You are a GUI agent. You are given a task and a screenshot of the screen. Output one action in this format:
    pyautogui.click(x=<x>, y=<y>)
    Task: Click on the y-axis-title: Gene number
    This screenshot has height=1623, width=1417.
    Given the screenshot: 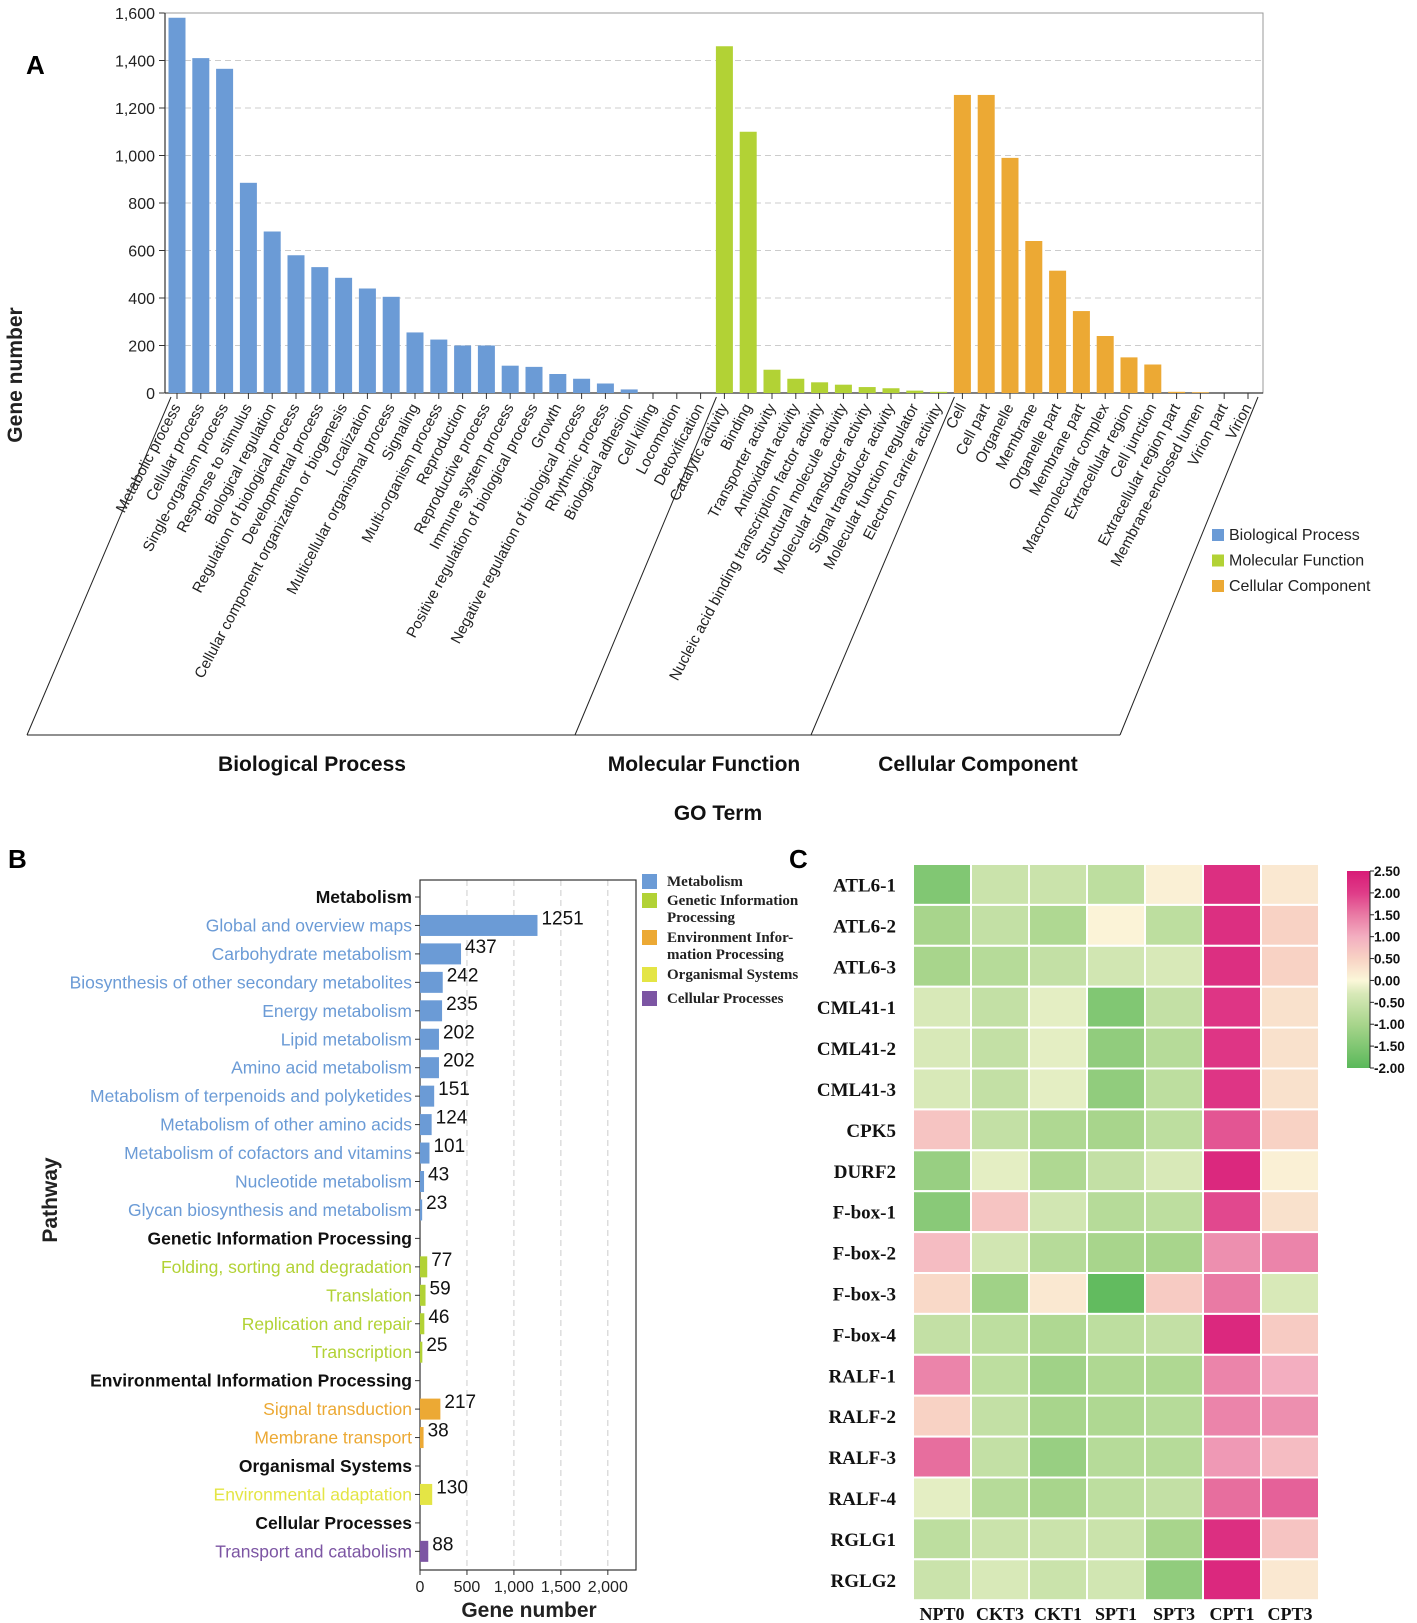 What is the action you would take?
    pyautogui.click(x=15, y=374)
    